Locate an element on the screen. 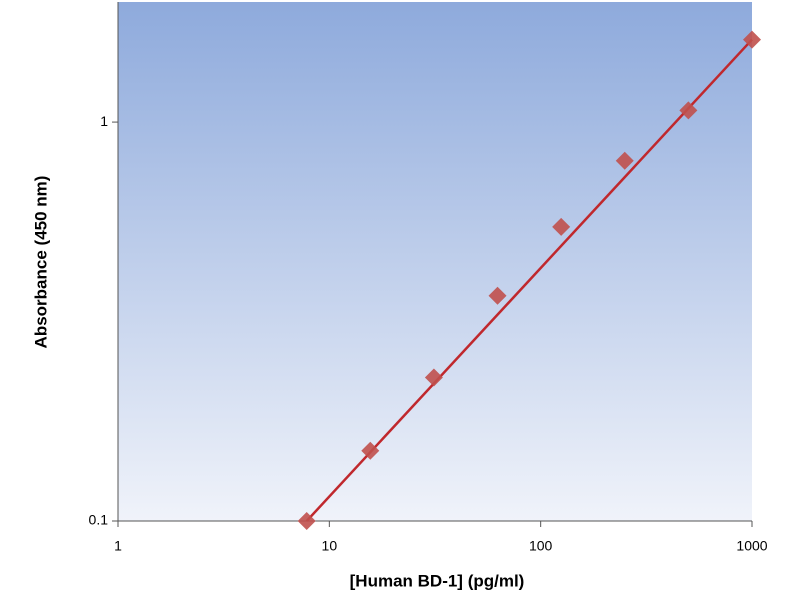 This screenshot has width=800, height=605. x-tick-label: 1000 is located at coordinates (751, 546).